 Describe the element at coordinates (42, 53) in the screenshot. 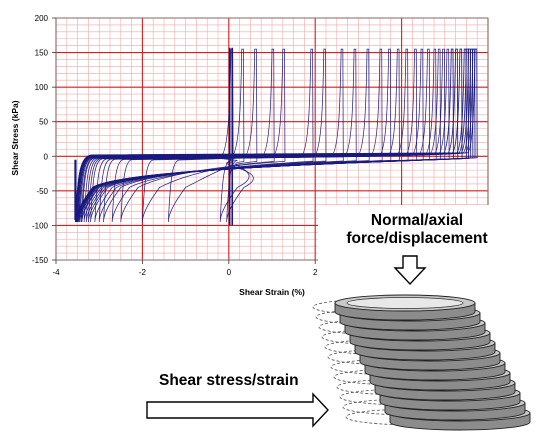

I see `y-tick-label: 150` at that location.